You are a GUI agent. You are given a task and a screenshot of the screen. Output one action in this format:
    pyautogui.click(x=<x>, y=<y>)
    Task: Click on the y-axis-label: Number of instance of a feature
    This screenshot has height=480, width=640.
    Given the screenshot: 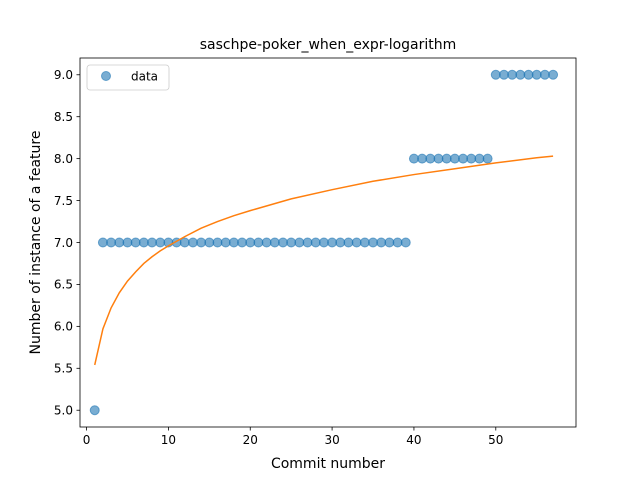 What is the action you would take?
    pyautogui.click(x=36, y=243)
    